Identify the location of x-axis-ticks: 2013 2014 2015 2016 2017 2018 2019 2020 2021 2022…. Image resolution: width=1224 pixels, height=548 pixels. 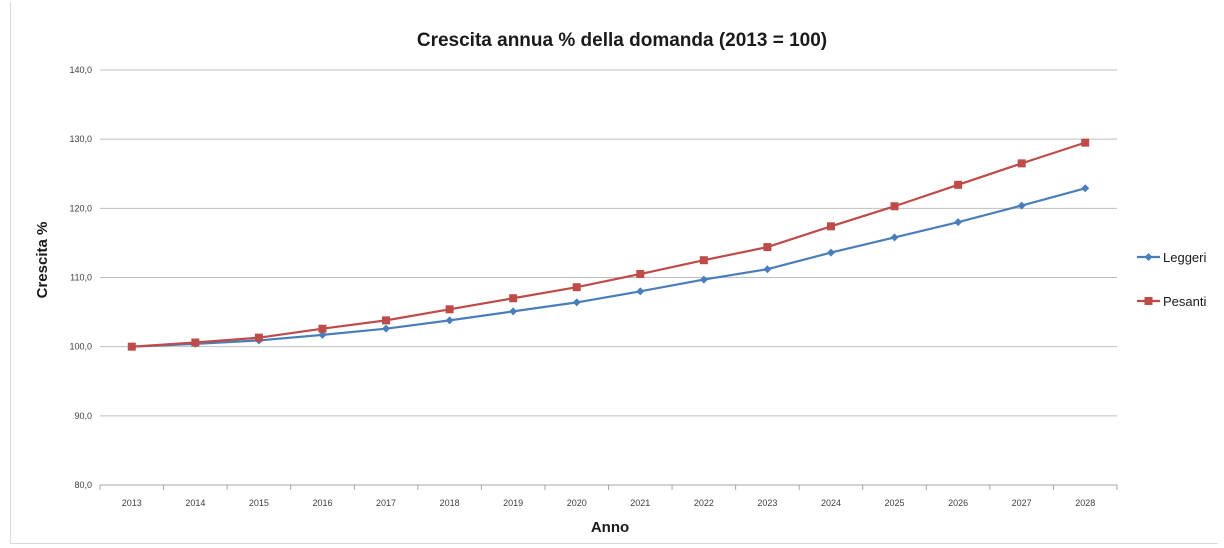
(608, 496).